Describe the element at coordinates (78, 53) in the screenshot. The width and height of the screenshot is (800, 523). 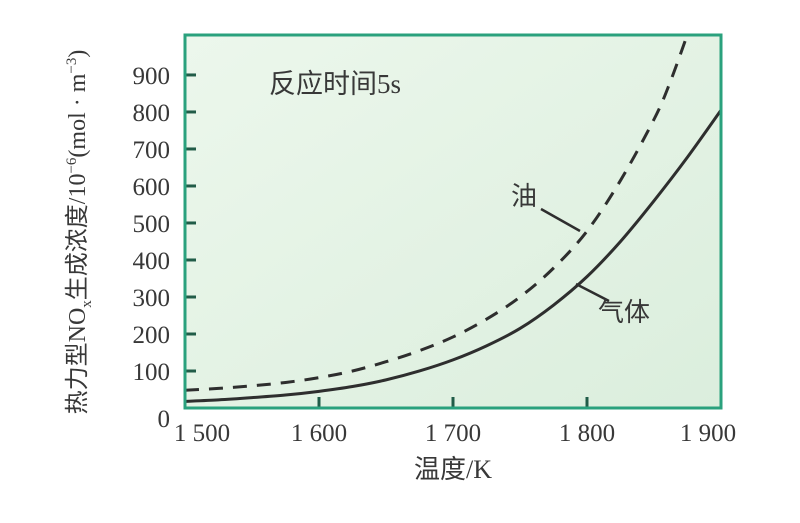
I see `y-axis-title-close: )` at that location.